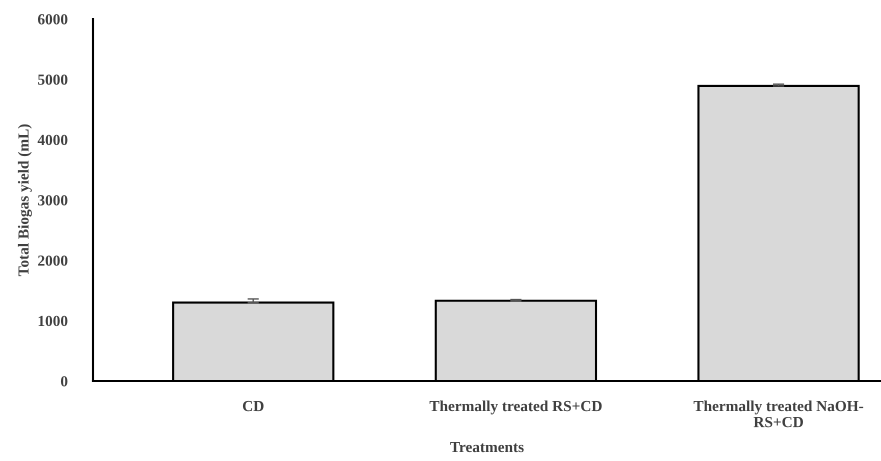 This screenshot has width=881, height=461. Describe the element at coordinates (64, 381) in the screenshot. I see `y-tick-label: 0` at that location.